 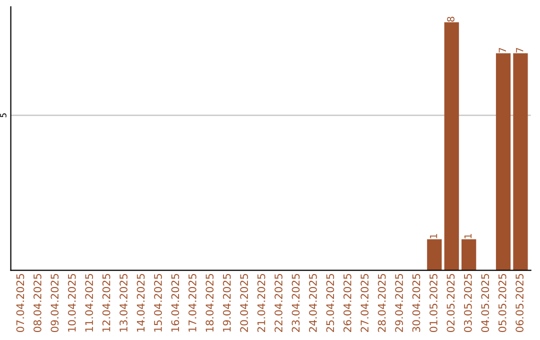 I want to click on x-tick-label: 19.04.2025, so click(x=226, y=303).